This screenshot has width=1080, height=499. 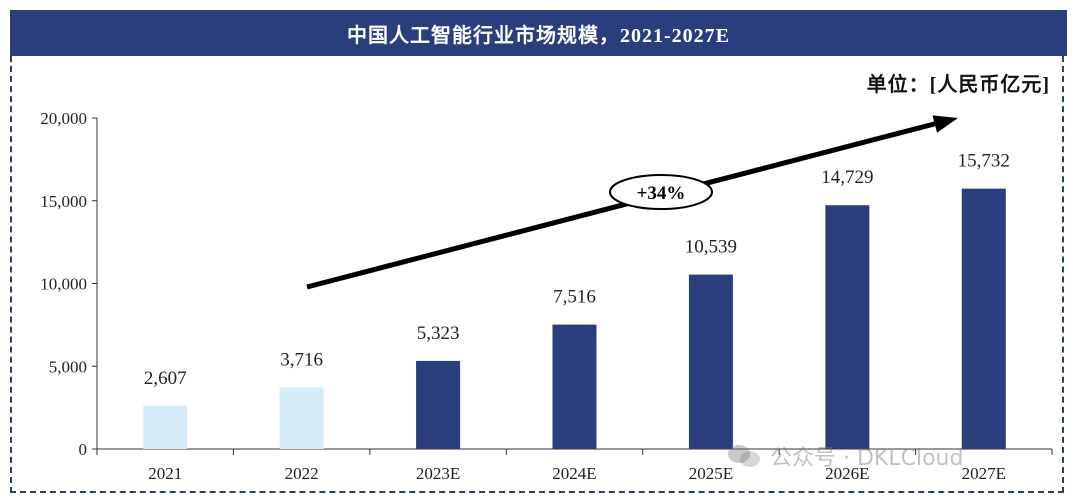 I want to click on data-label: 2,607, so click(x=165, y=378).